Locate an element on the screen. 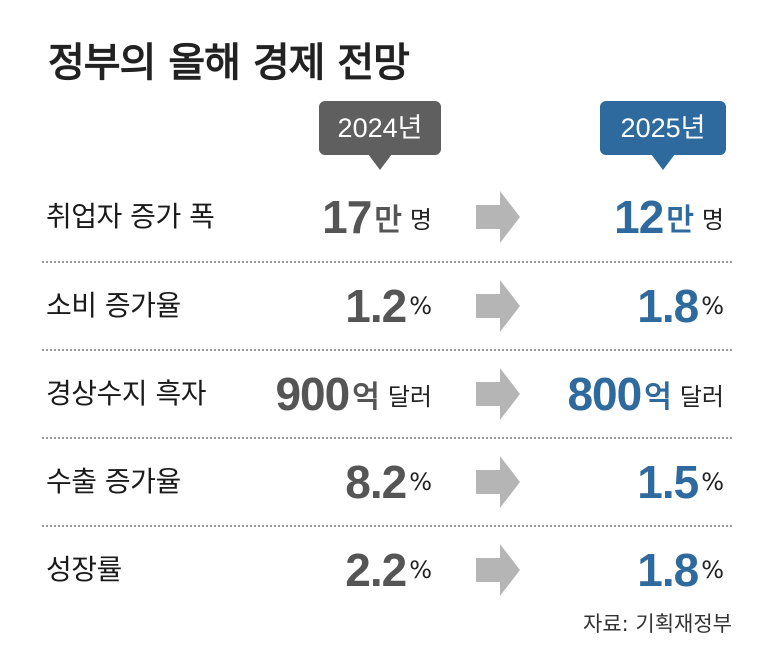 The height and width of the screenshot is (661, 780). value-2024: 8.2 % is located at coordinates (388, 482).